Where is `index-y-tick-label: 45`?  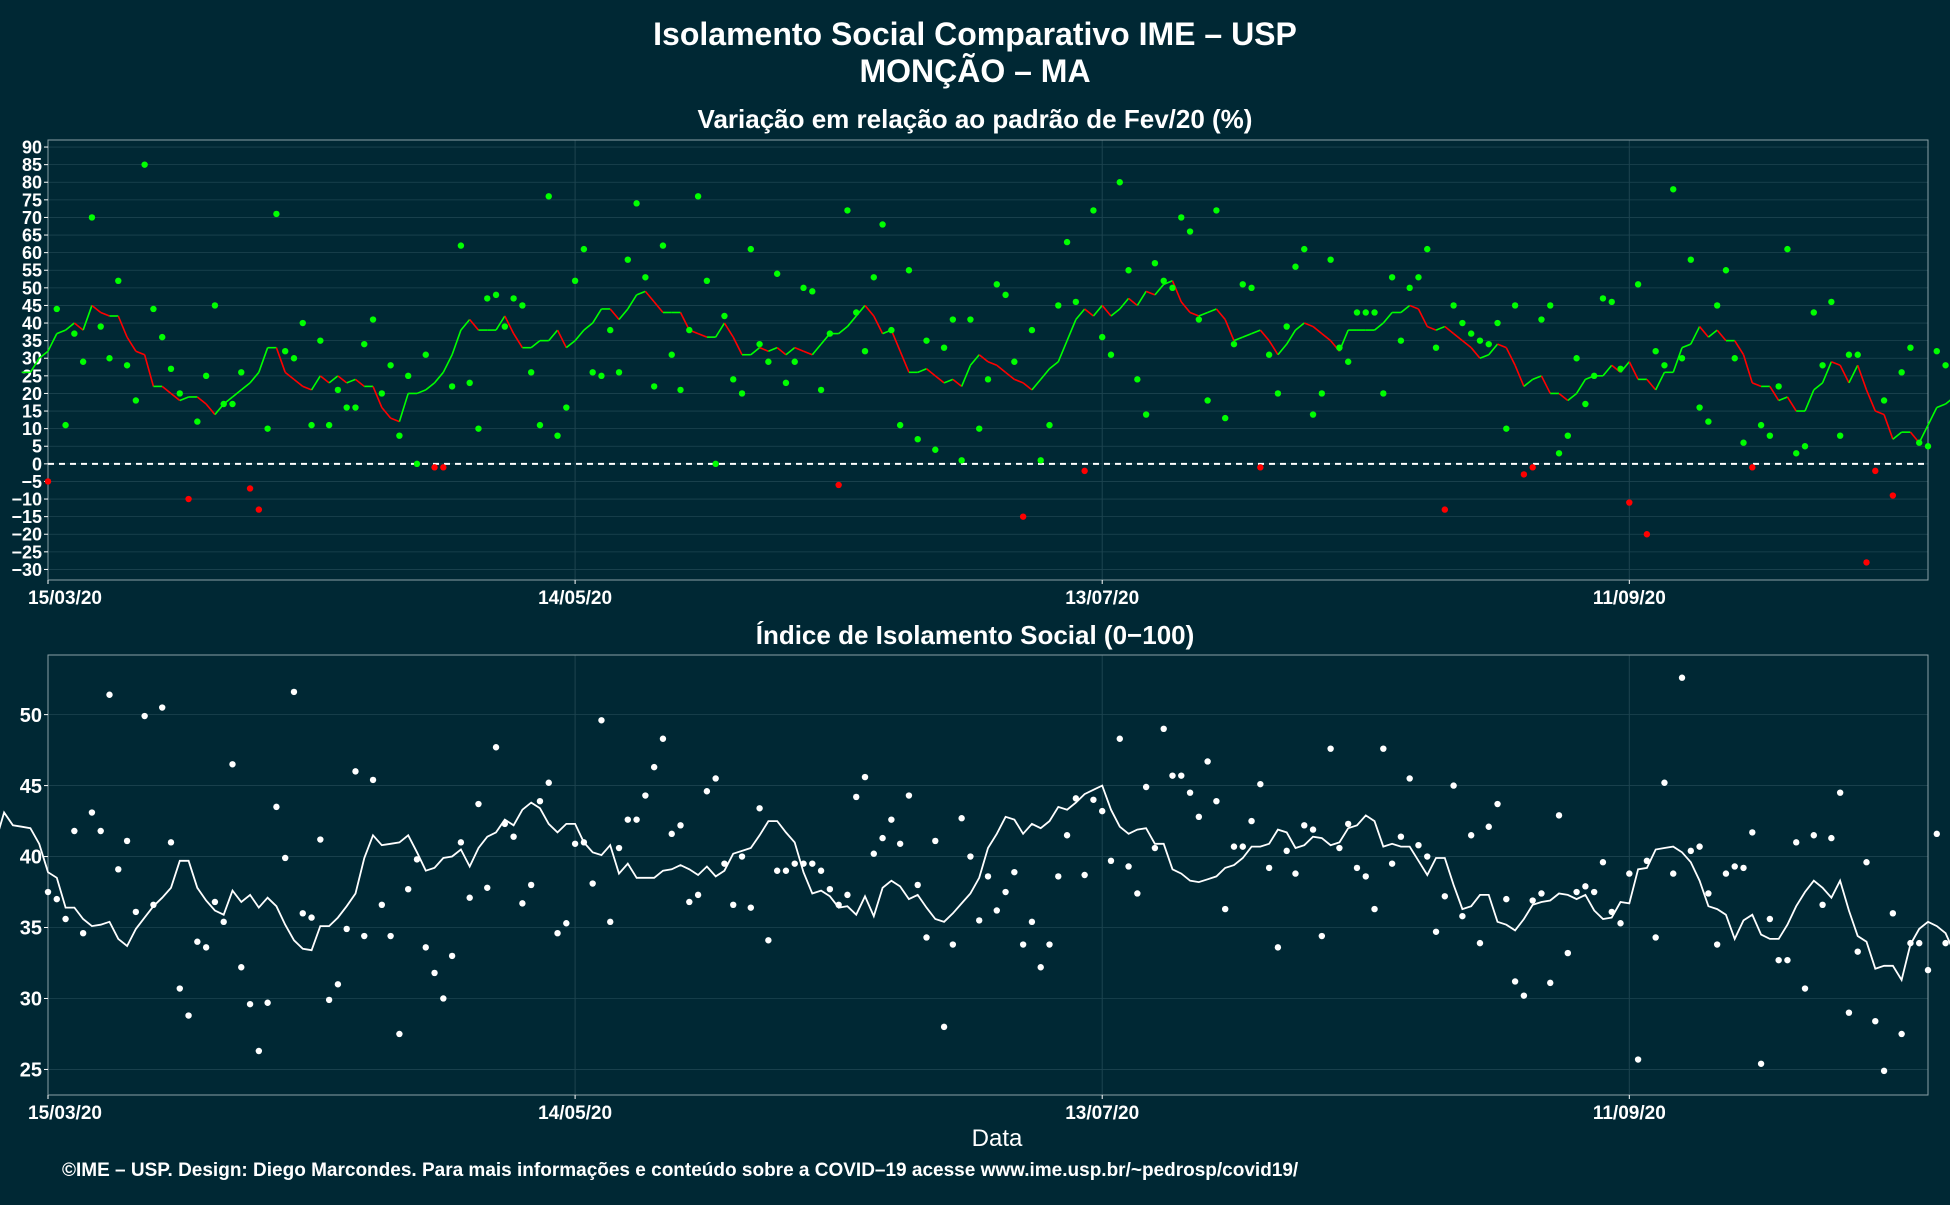 index-y-tick-label: 45 is located at coordinates (31, 787).